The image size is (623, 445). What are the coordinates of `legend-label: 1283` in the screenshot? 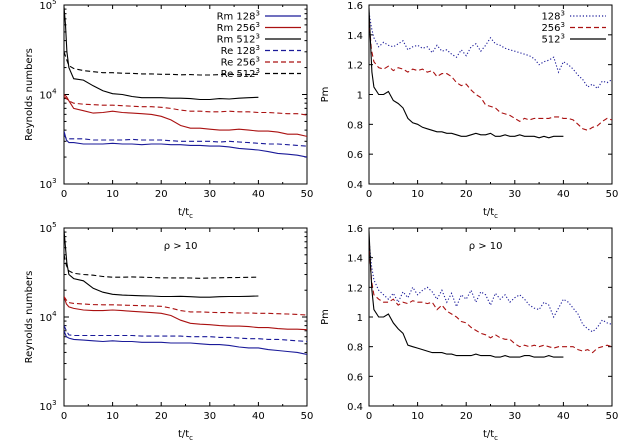 It's located at (553, 16).